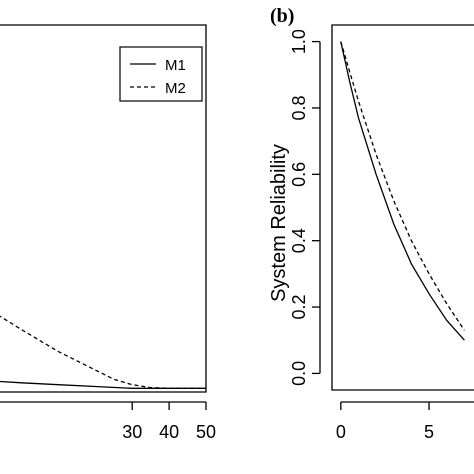 This screenshot has width=474, height=474. Describe the element at coordinates (429, 432) in the screenshot. I see `x-tick-label: 5` at that location.